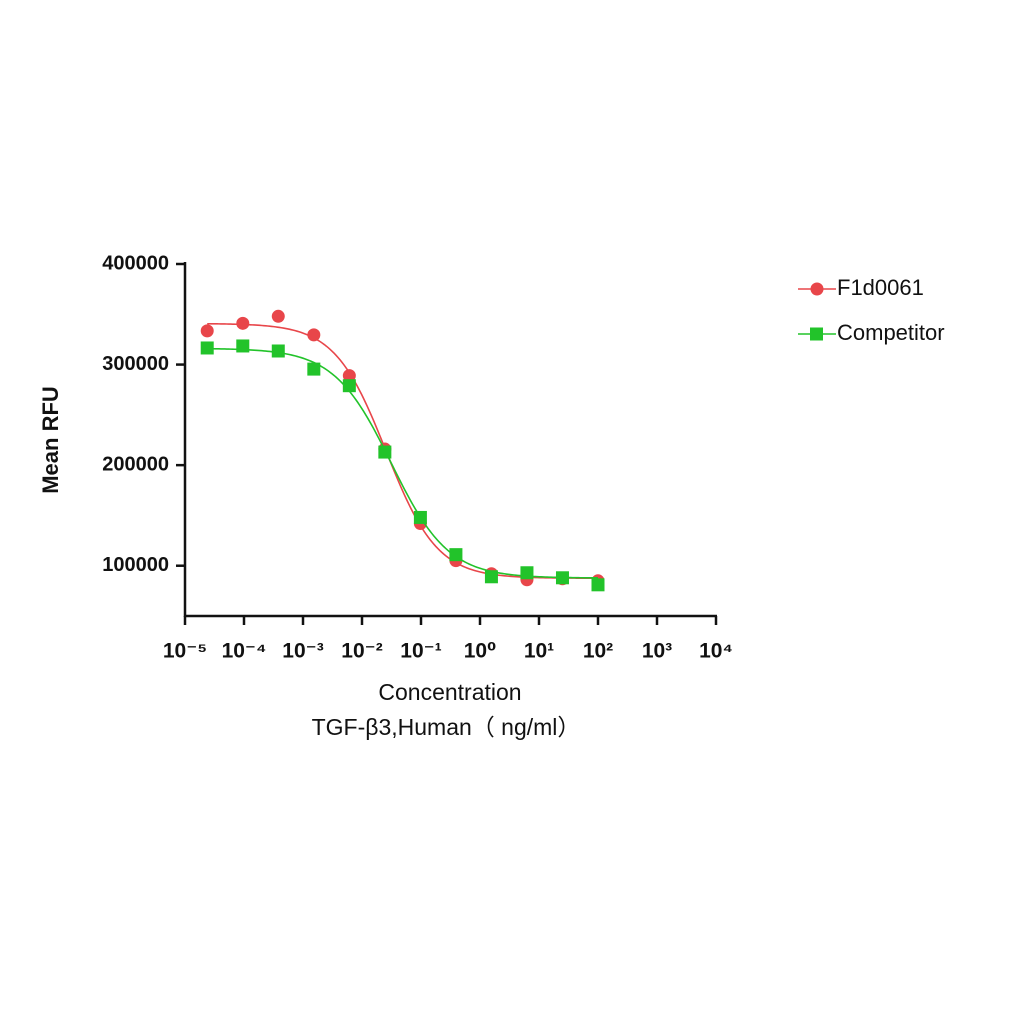 This screenshot has width=1024, height=1024. I want to click on x-tick-label: 10⁻¹, so click(420, 651).